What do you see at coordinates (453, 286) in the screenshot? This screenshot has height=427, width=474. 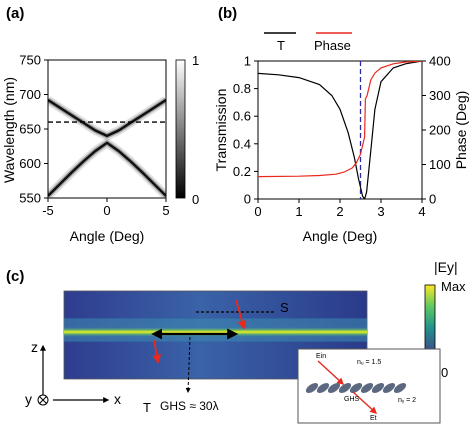 I see `colorbar-max-label: Max` at bounding box center [453, 286].